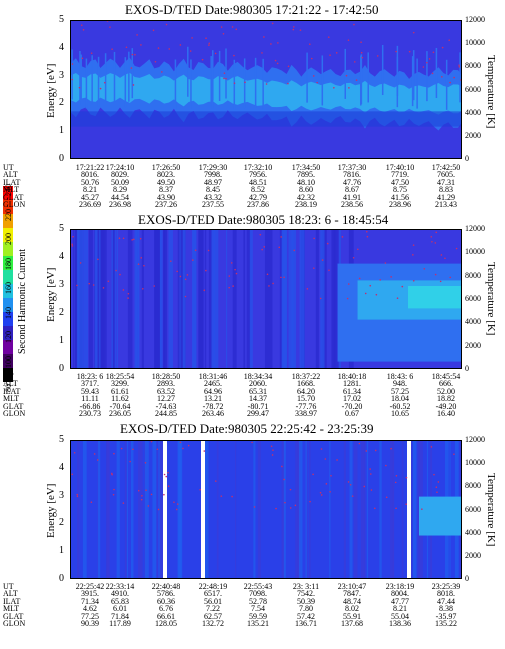 Image resolution: width=505 pixels, height=649 pixels. What do you see at coordinates (213, 384) in the screenshot?
I see `table-cell: 2465.` at bounding box center [213, 384].